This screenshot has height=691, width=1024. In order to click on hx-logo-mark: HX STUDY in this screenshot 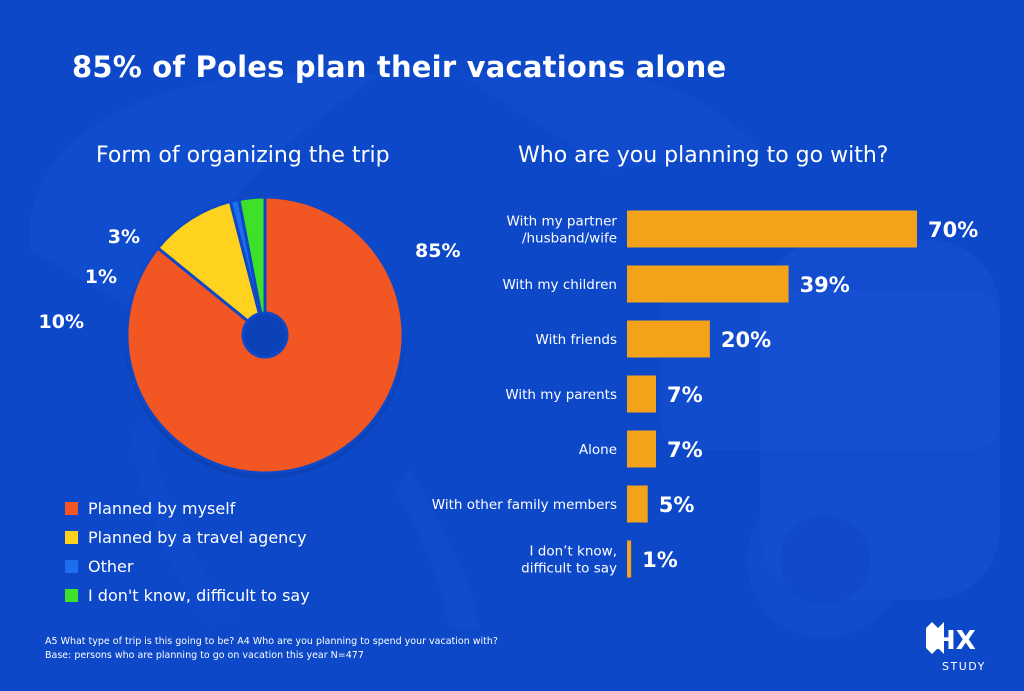, I will do `click(956, 647)`.